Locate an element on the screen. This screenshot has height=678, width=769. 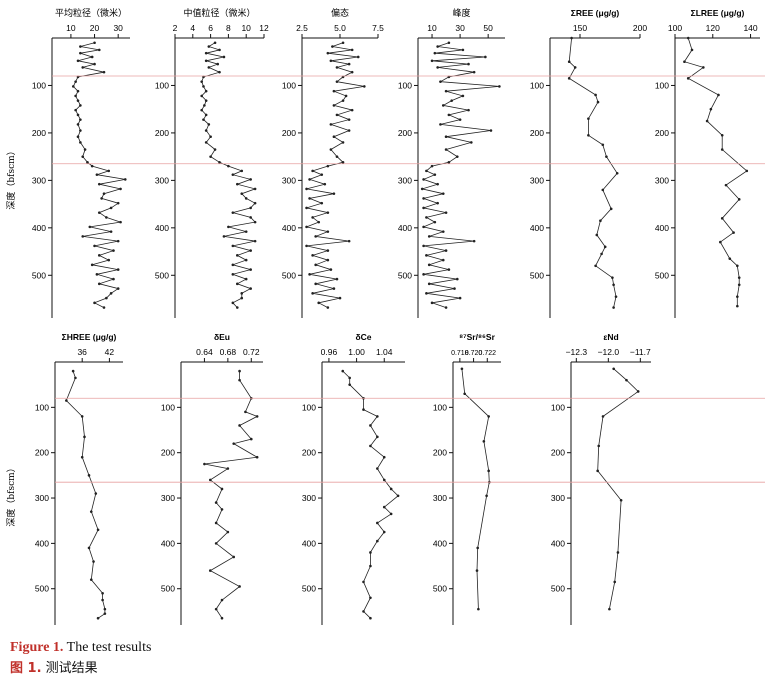
x-tick-label: 0.720 is located at coordinates (474, 353).